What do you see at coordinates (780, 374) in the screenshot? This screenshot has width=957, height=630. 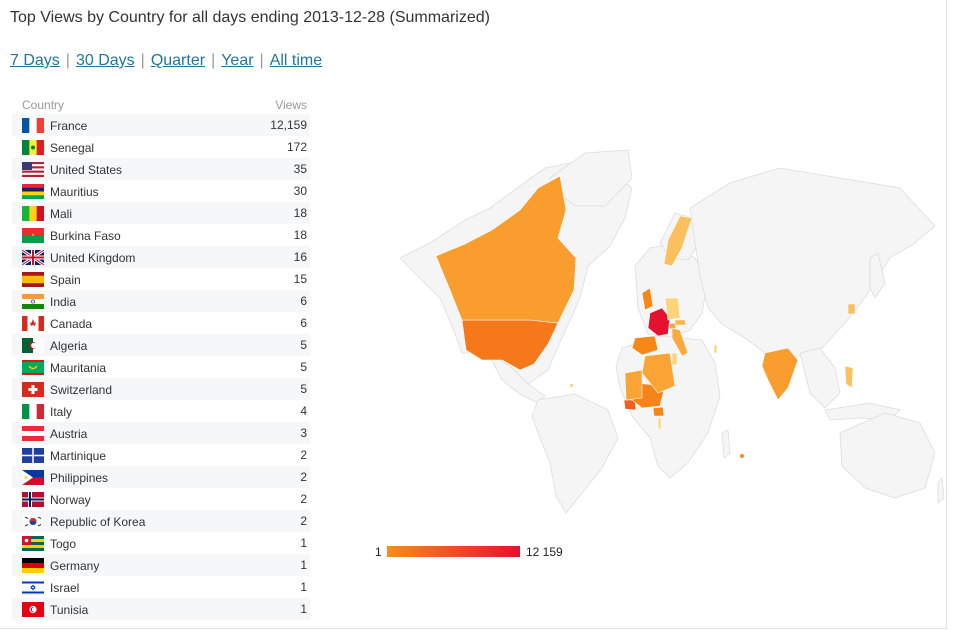 I see `map-country-india` at bounding box center [780, 374].